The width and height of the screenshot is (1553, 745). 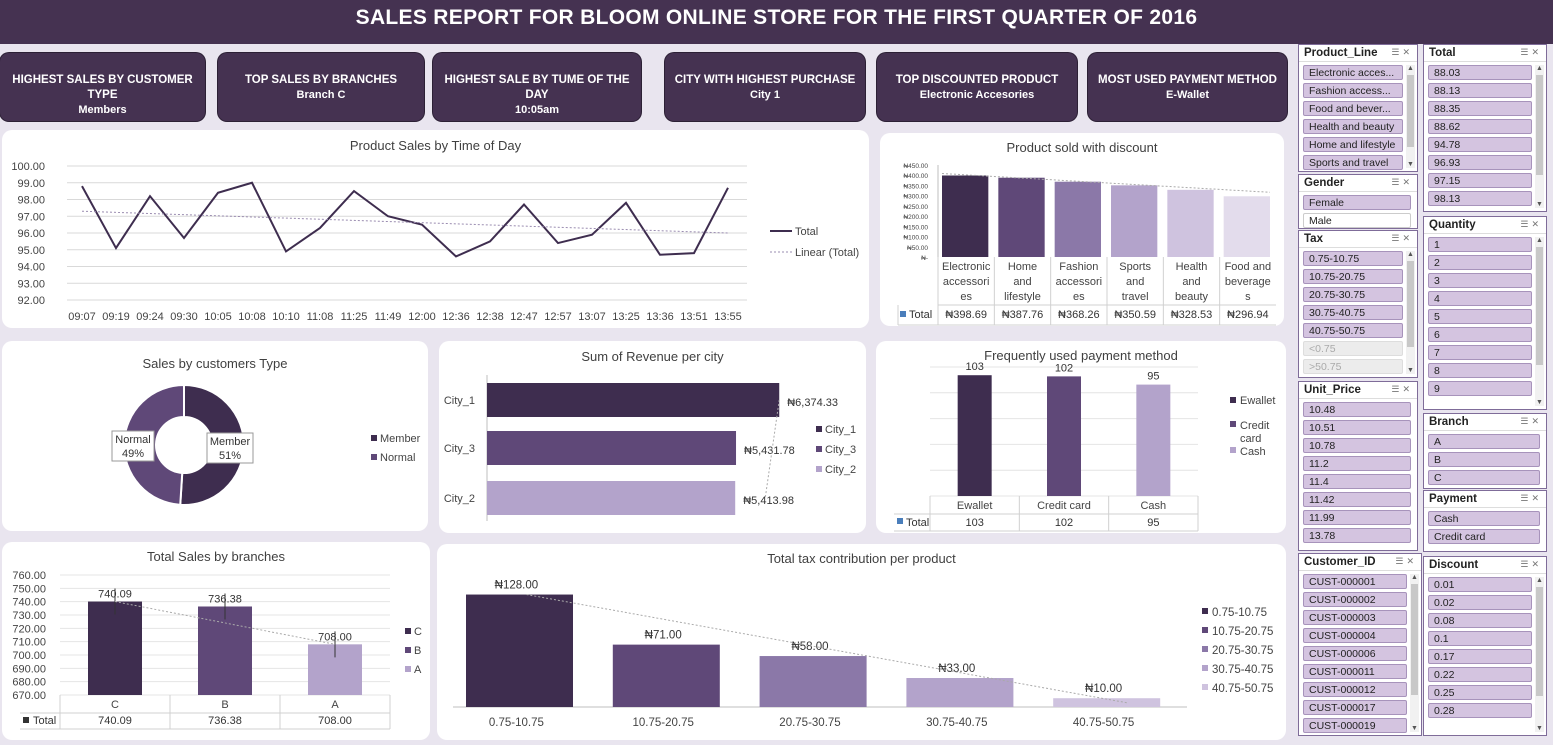 I want to click on slicer-item: 13.78, so click(x=1357, y=535).